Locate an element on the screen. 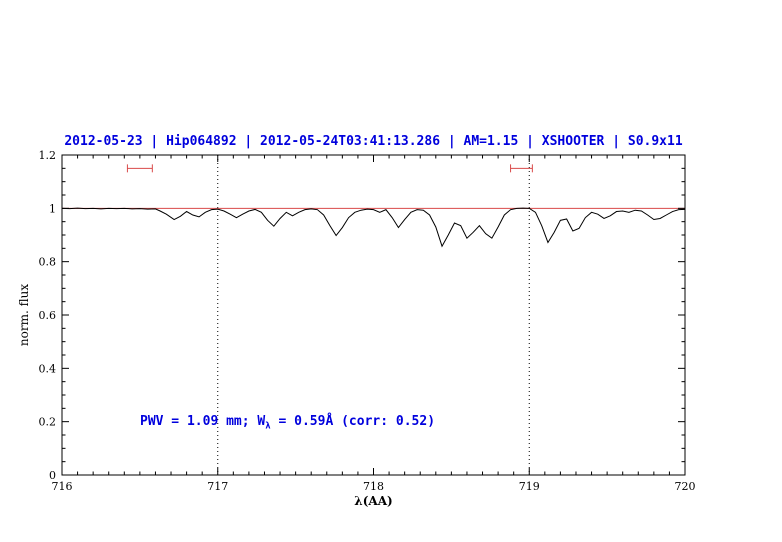  y-tick-label: 0.2 is located at coordinates (48, 422).